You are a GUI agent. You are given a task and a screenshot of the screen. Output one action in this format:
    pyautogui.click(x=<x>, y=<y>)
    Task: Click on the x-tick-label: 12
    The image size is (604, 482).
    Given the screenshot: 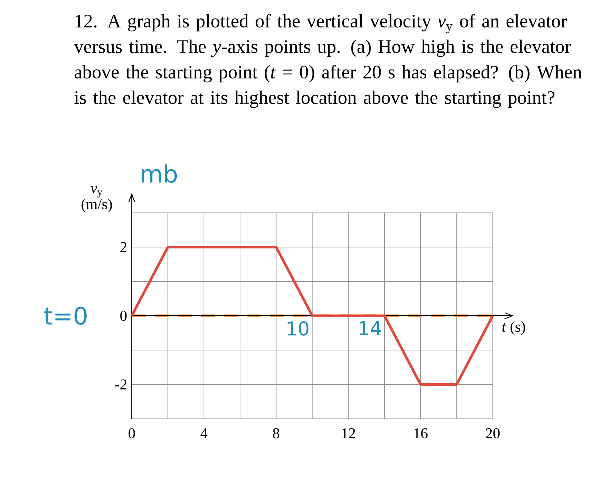 What is the action you would take?
    pyautogui.click(x=349, y=433)
    